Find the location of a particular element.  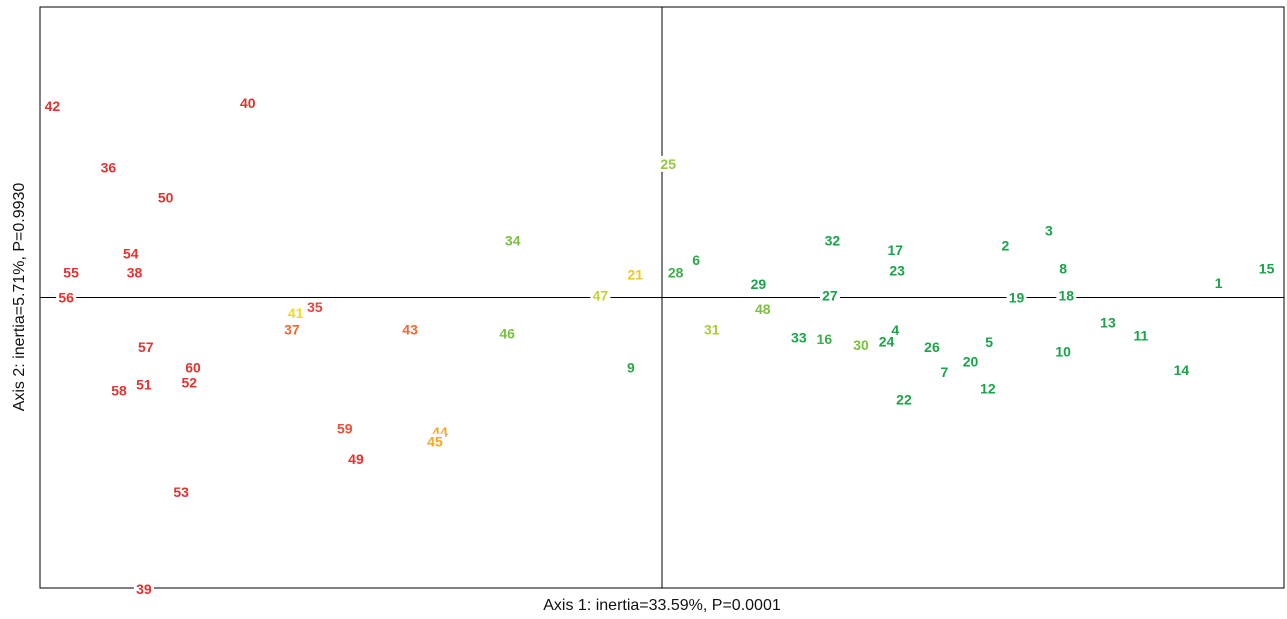

point-4: 4 is located at coordinates (895, 330).